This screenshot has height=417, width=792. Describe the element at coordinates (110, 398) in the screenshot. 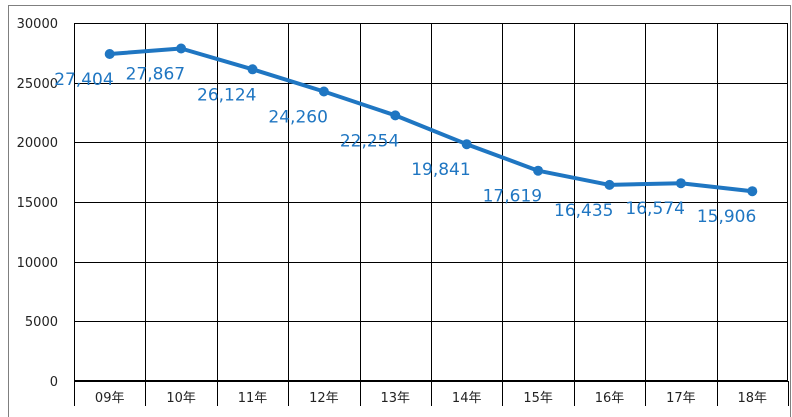

I see `x-tick-label: 09年` at that location.